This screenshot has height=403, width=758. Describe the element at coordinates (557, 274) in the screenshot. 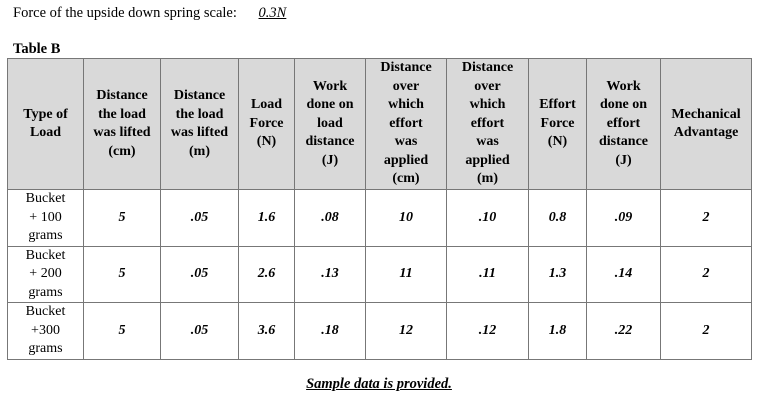

I see `cell-effort-force: 1.3` at that location.